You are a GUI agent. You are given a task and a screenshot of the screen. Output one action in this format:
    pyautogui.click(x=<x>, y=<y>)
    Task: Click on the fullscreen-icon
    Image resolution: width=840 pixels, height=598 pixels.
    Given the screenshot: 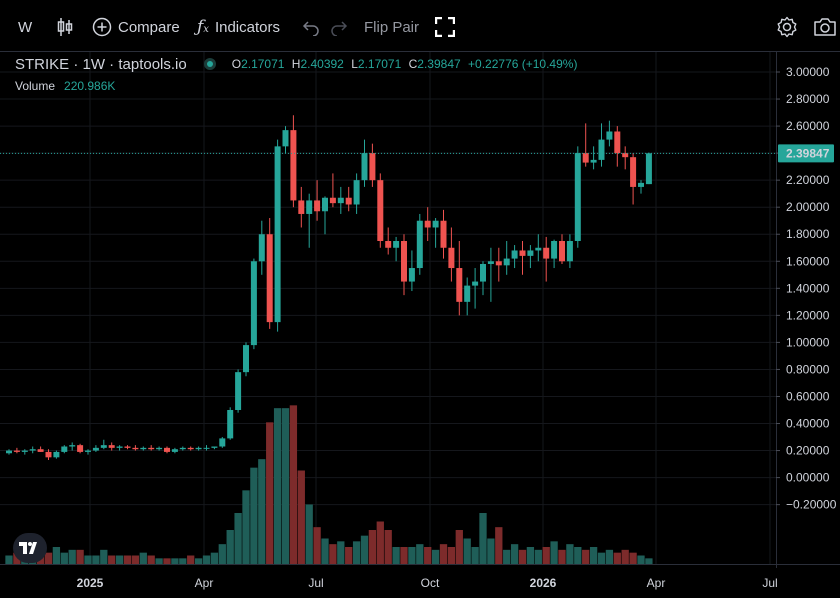 What is the action you would take?
    pyautogui.click(x=445, y=27)
    